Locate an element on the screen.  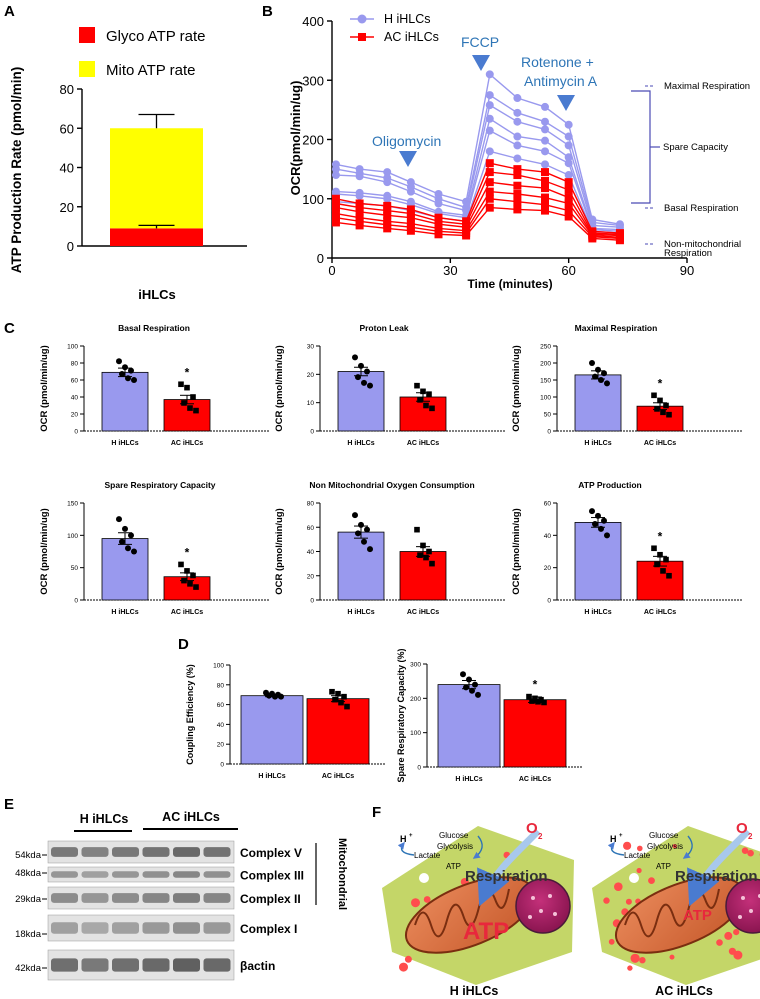
y-tick-label-b: 200 is located at coordinates (313, 140).